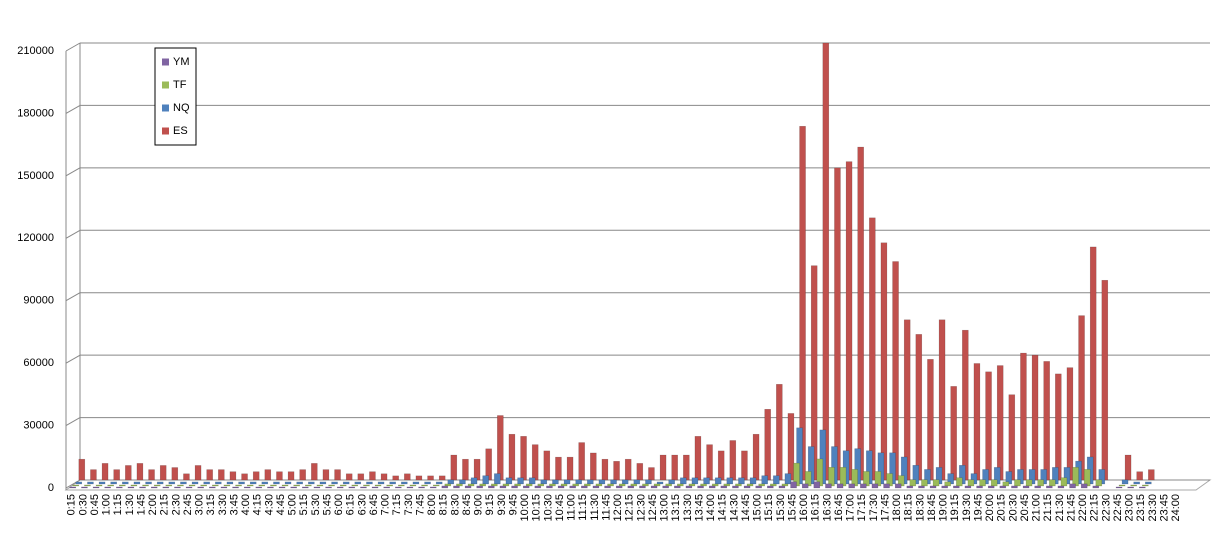  What do you see at coordinates (1130, 508) in the screenshot?
I see `x-tick-label: 23:00` at bounding box center [1130, 508].